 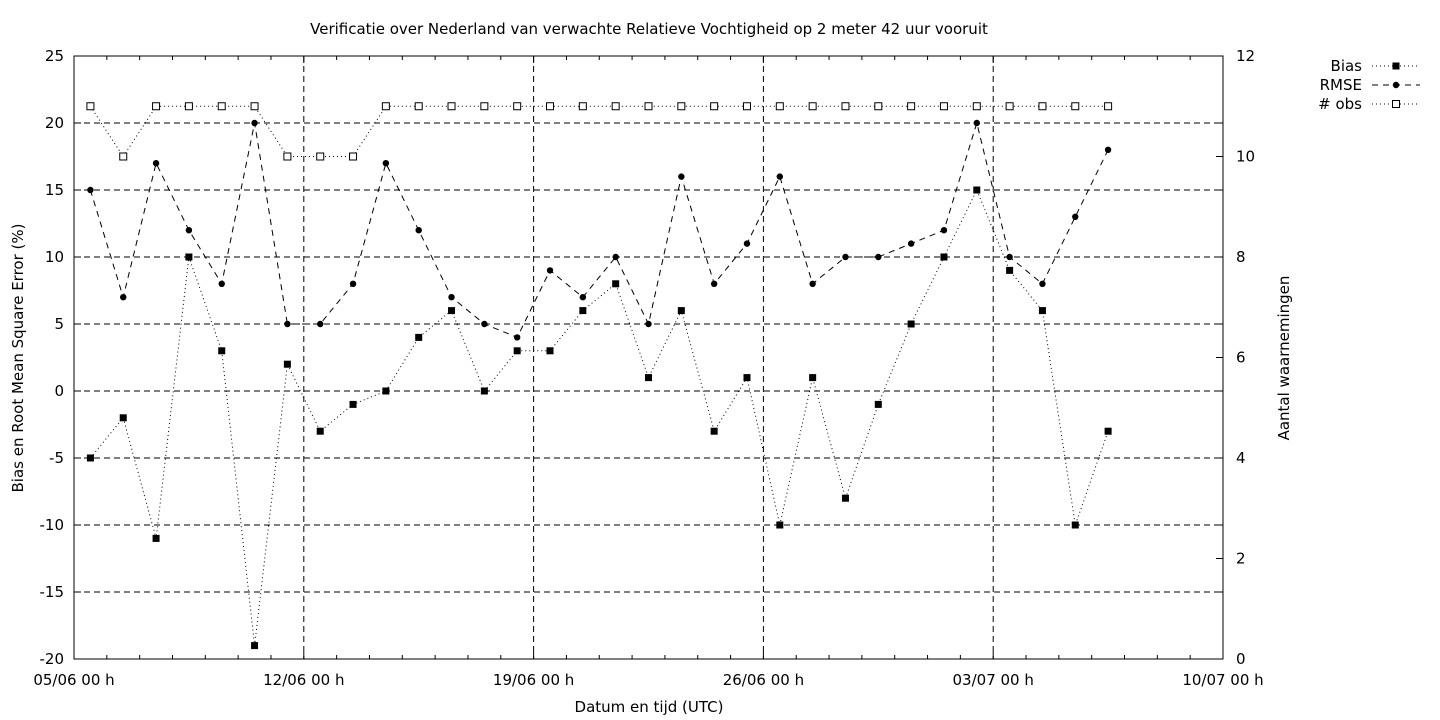 What do you see at coordinates (1245, 56) in the screenshot?
I see `y2-tick-label: 12` at bounding box center [1245, 56].